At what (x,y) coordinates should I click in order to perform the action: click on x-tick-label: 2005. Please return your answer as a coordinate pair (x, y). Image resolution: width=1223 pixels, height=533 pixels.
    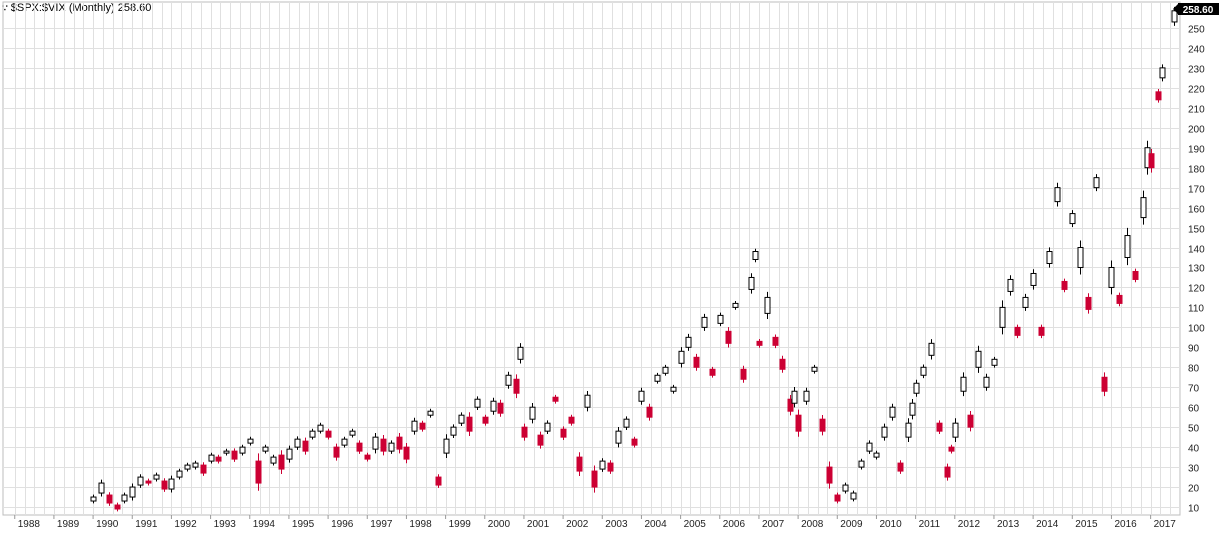
    Looking at the image, I should click on (695, 524).